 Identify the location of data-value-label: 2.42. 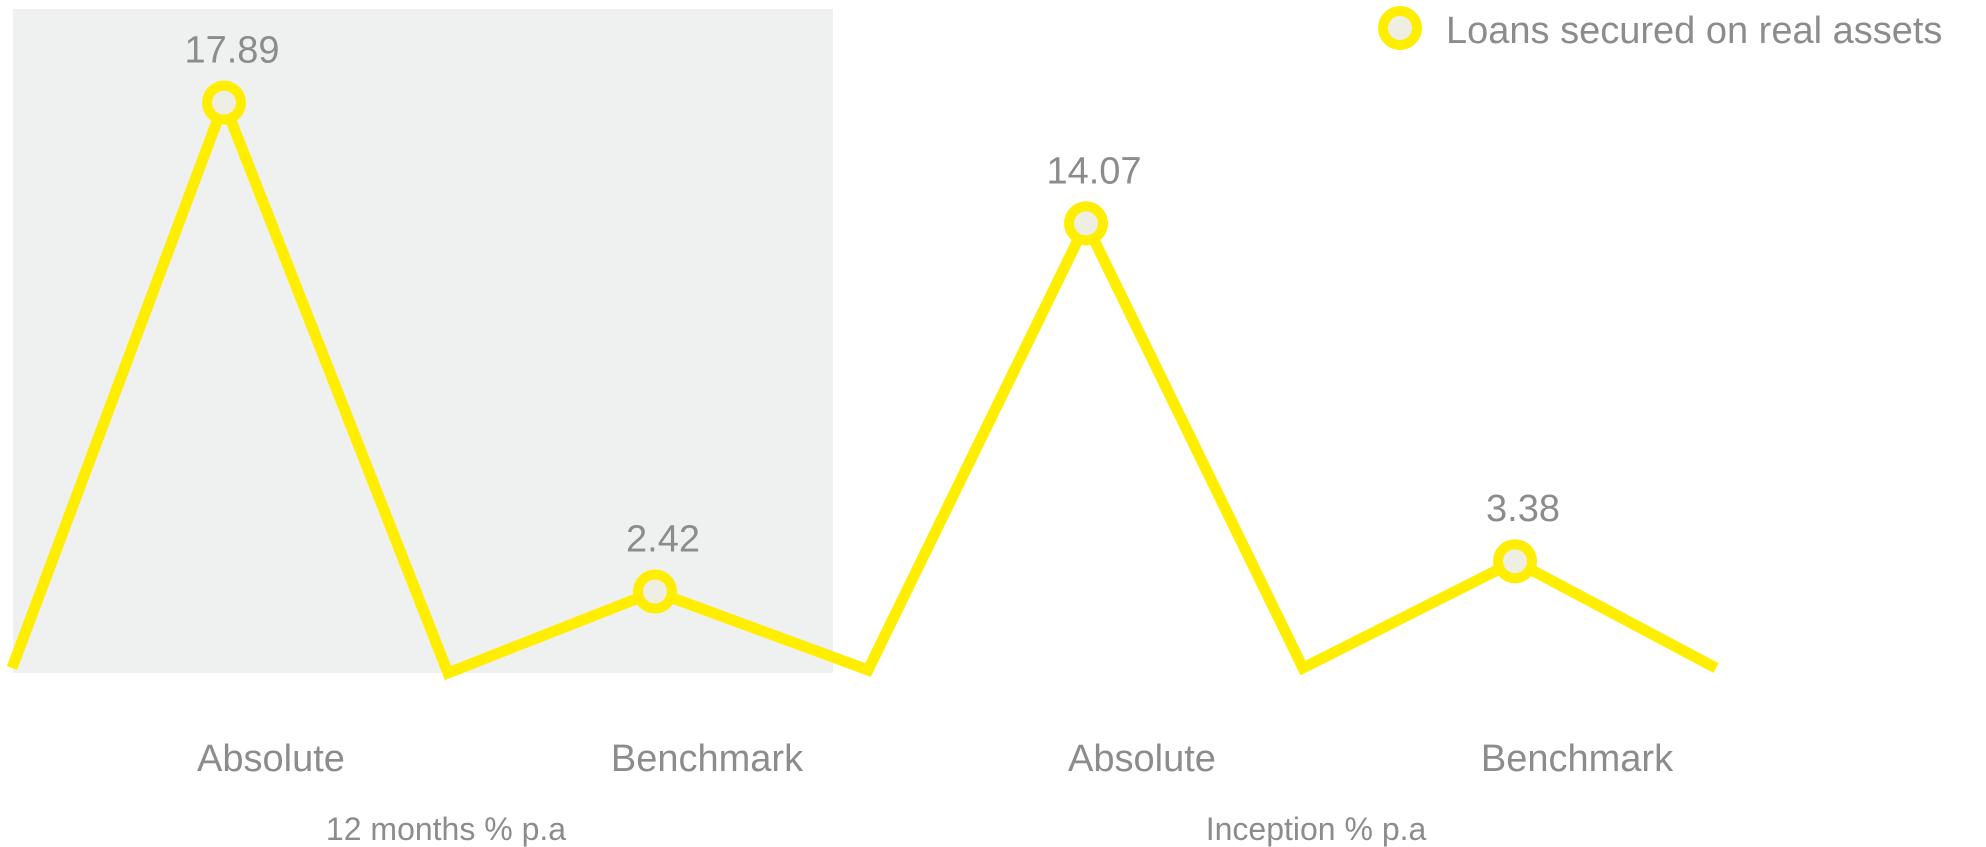
(663, 540).